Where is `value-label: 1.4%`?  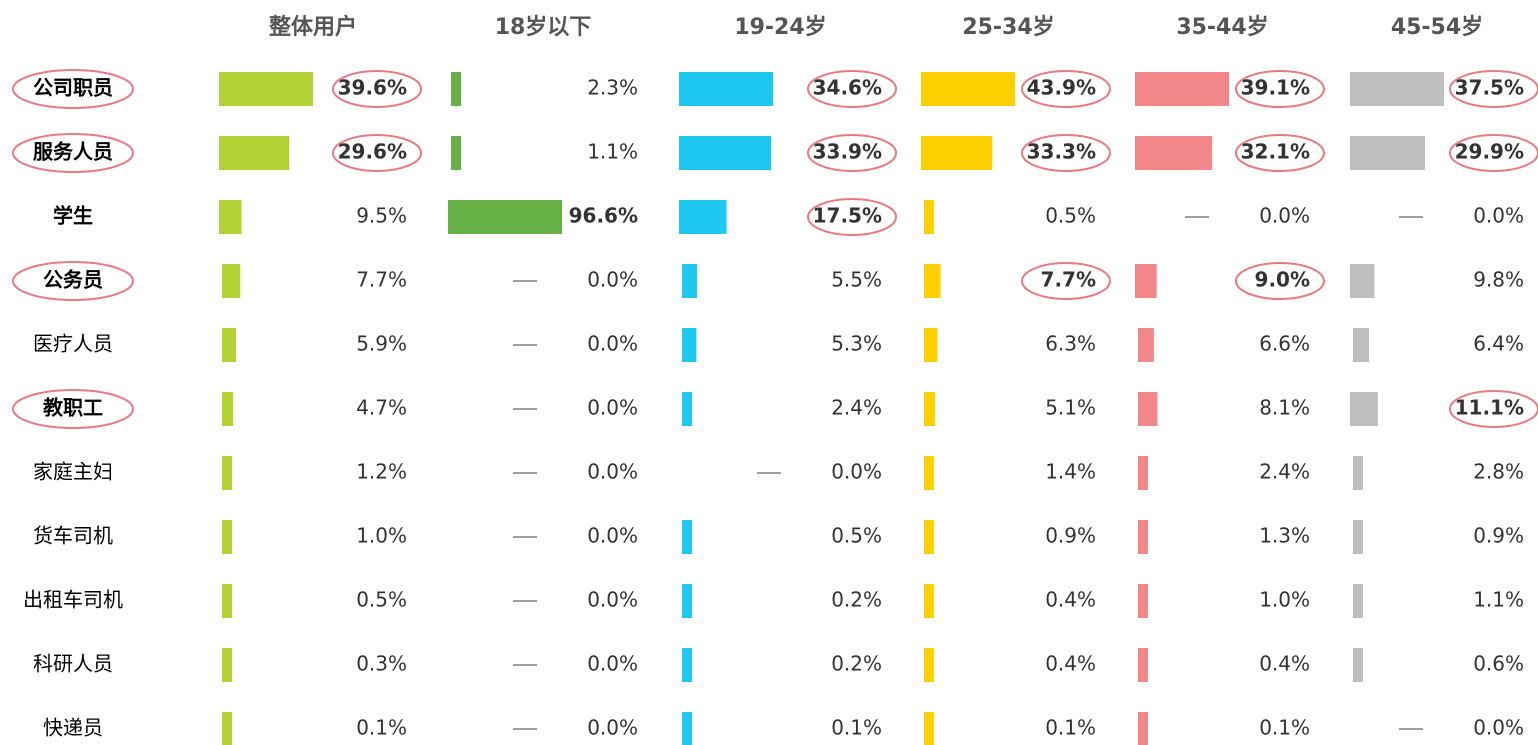
value-label: 1.4% is located at coordinates (1070, 472).